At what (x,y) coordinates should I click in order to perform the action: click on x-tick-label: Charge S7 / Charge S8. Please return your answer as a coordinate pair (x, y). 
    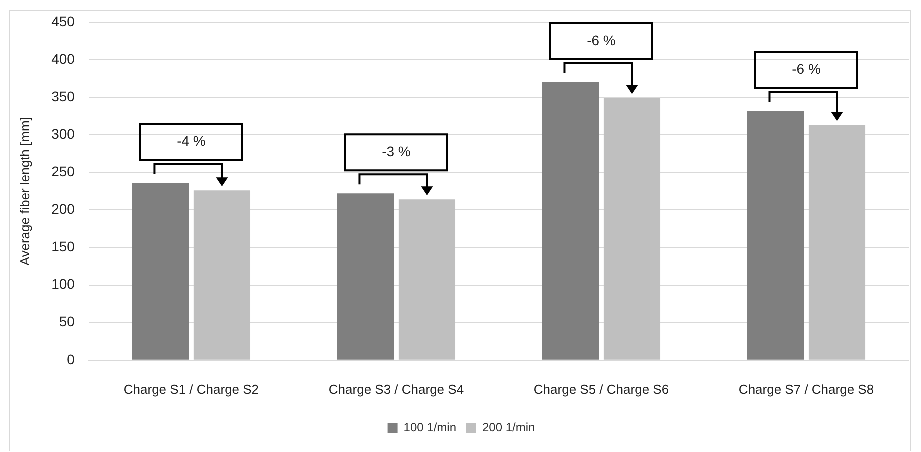
    Looking at the image, I should click on (806, 389).